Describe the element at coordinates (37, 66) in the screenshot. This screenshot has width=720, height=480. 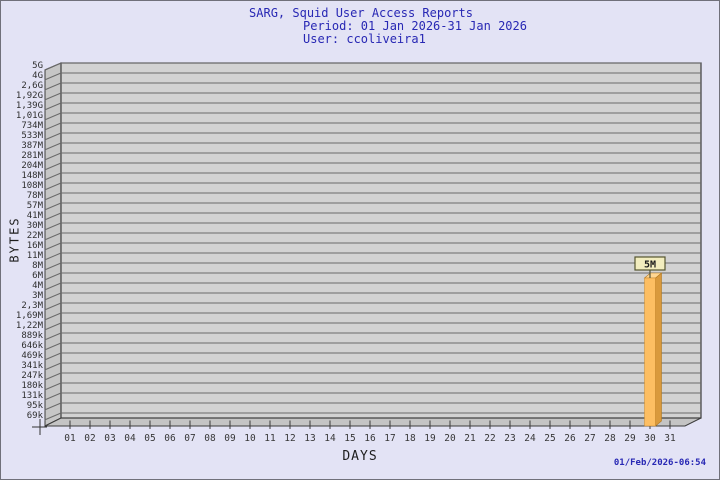
I see `y-tick-label: 5G` at that location.